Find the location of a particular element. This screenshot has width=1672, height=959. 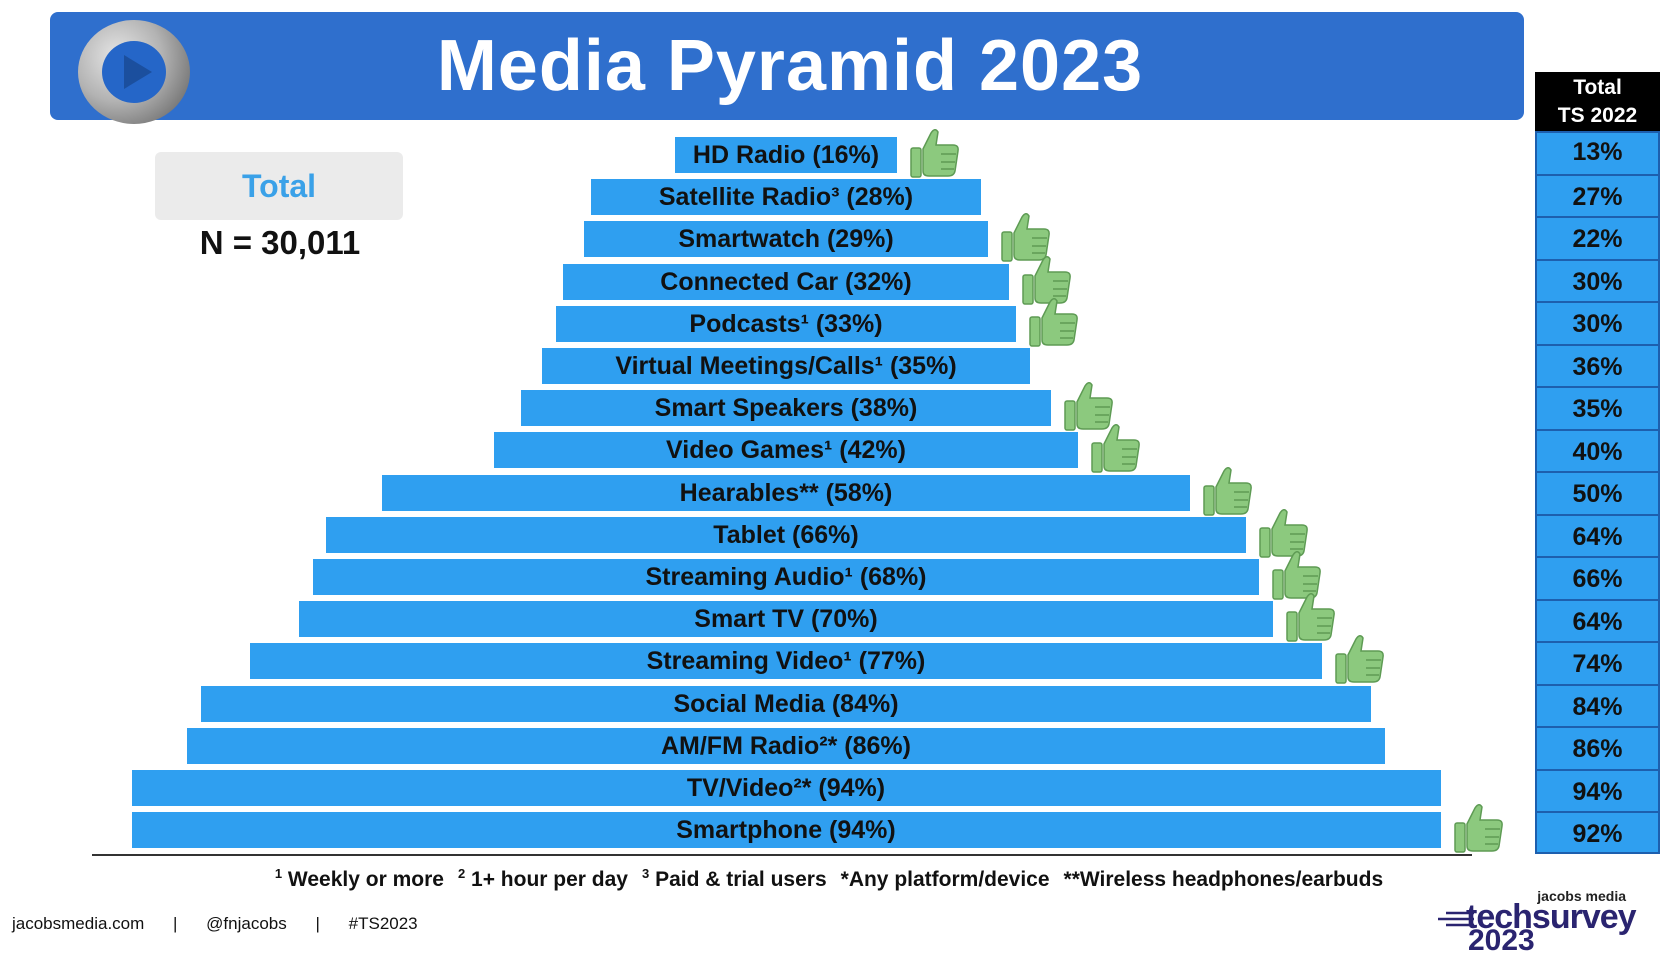

pyramid-bar: Connected Car (32%) is located at coordinates (786, 281).